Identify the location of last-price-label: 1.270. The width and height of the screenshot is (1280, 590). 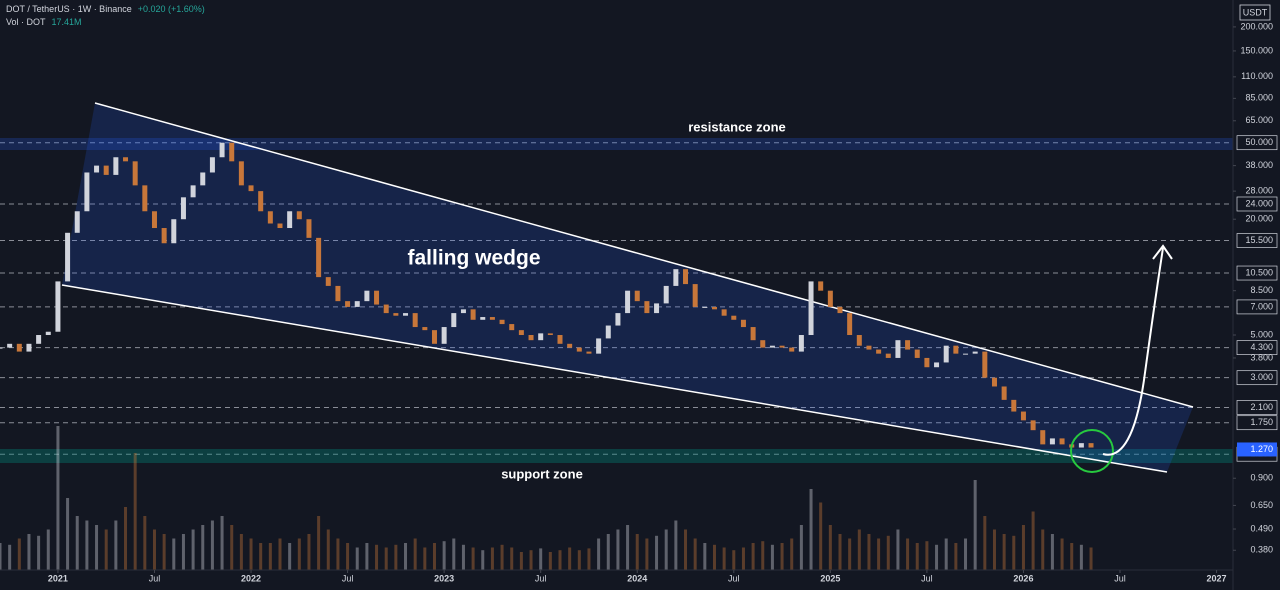
(1261, 449).